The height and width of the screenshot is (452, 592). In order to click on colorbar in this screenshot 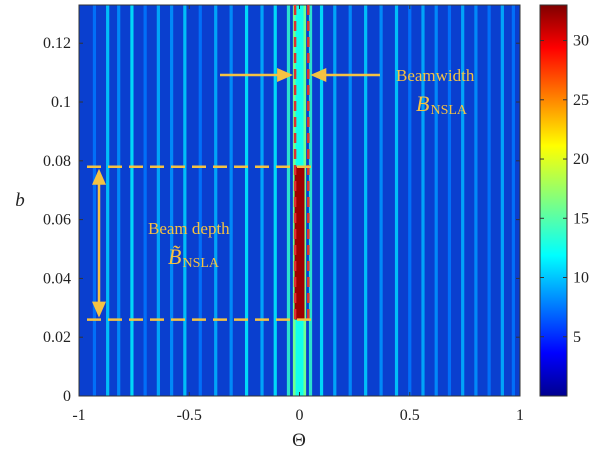, I will do `click(553, 200)`.